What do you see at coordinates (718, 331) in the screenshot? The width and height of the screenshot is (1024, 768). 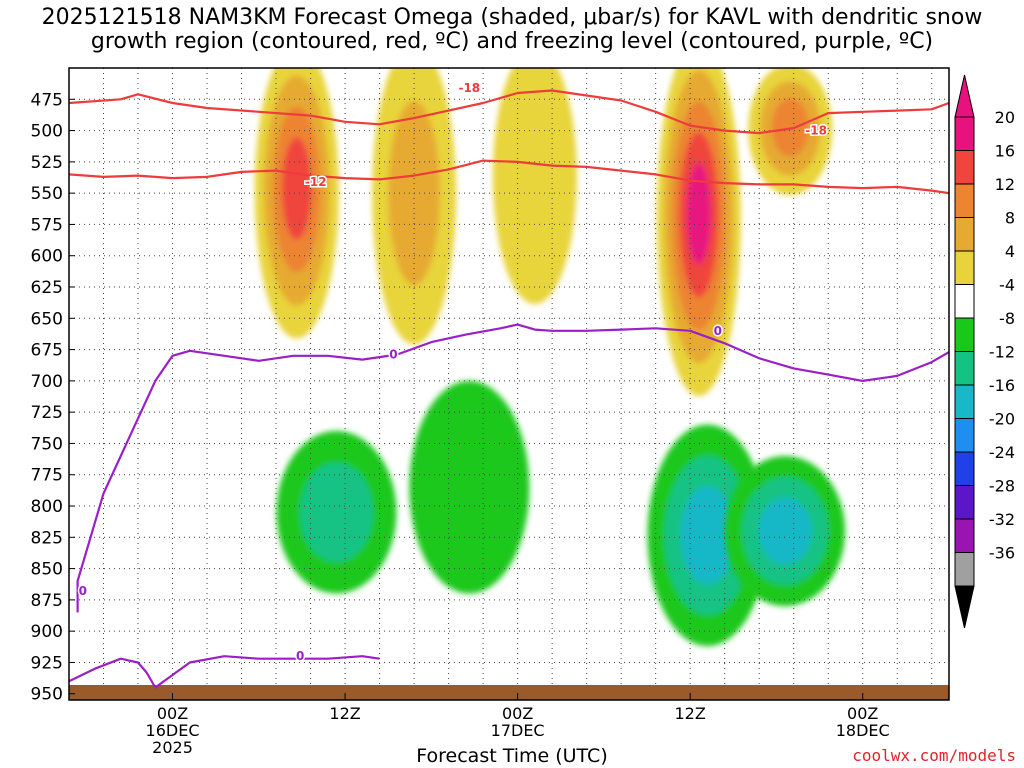 I see `contour-label-4: 0` at bounding box center [718, 331].